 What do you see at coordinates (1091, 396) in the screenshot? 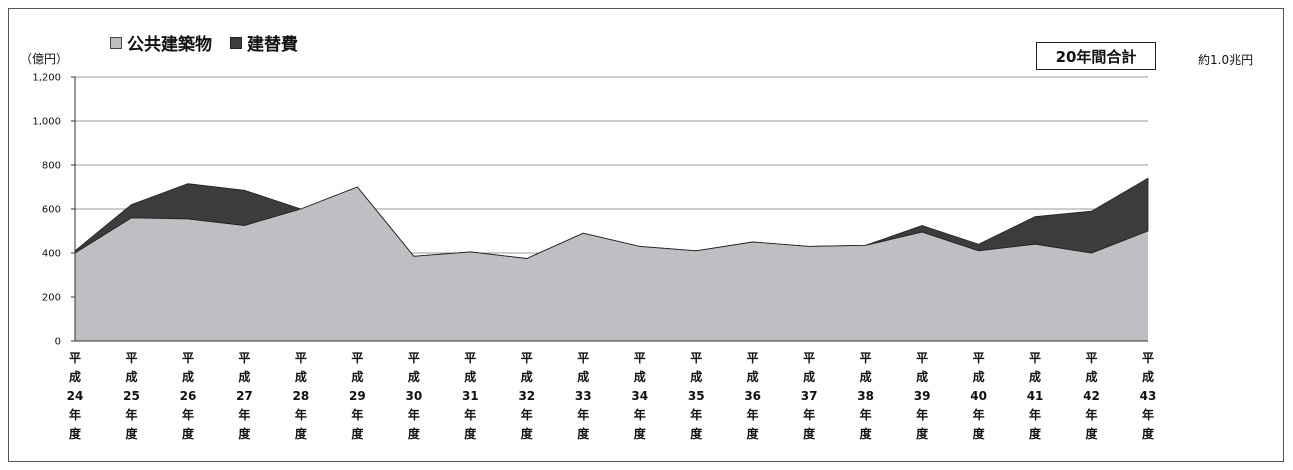
I see `x-tick-label: 42` at bounding box center [1091, 396].